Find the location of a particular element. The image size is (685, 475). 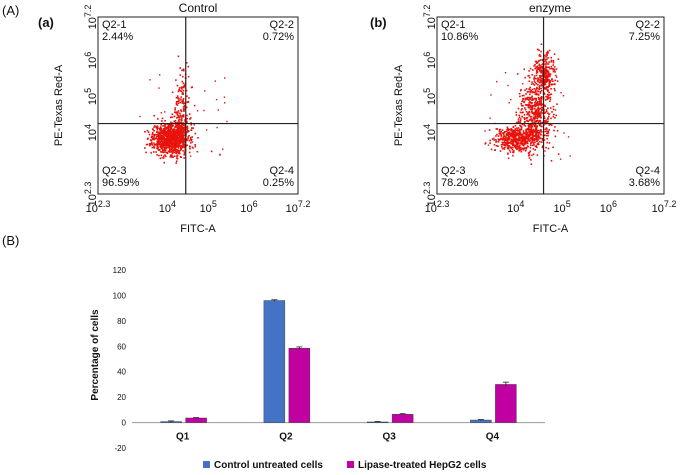

y-axis-label: PE-Texas Red-A is located at coordinates (59, 105).